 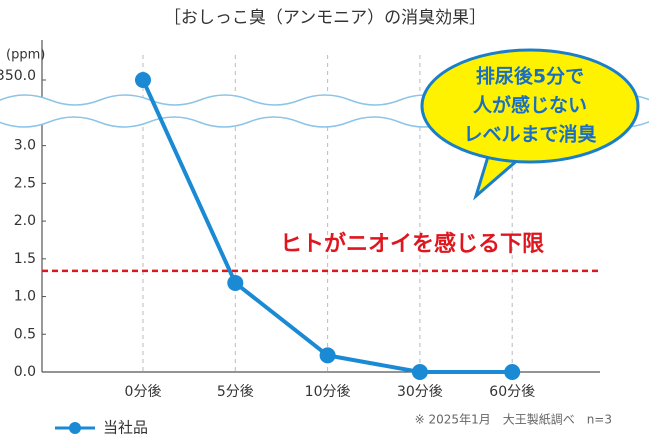 What do you see at coordinates (143, 392) in the screenshot?
I see `x-tick-label: 0分後` at bounding box center [143, 392].